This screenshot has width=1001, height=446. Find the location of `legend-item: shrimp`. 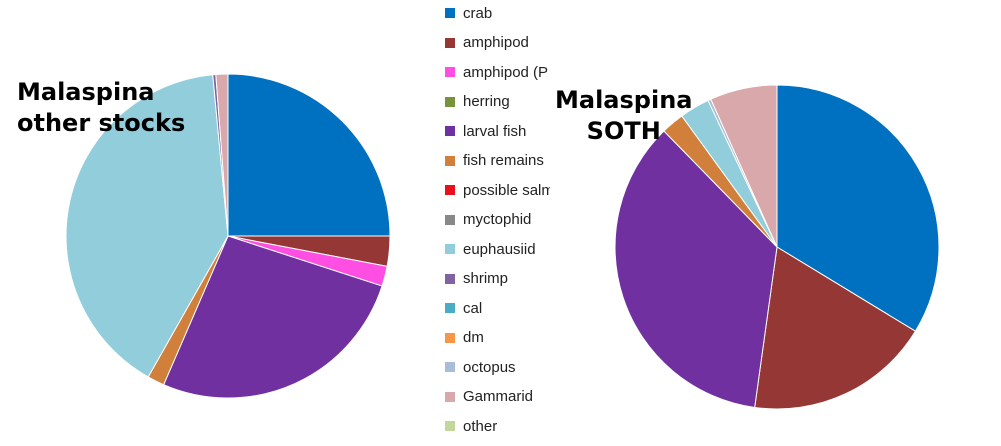

legend-item: shrimp is located at coordinates (476, 279).